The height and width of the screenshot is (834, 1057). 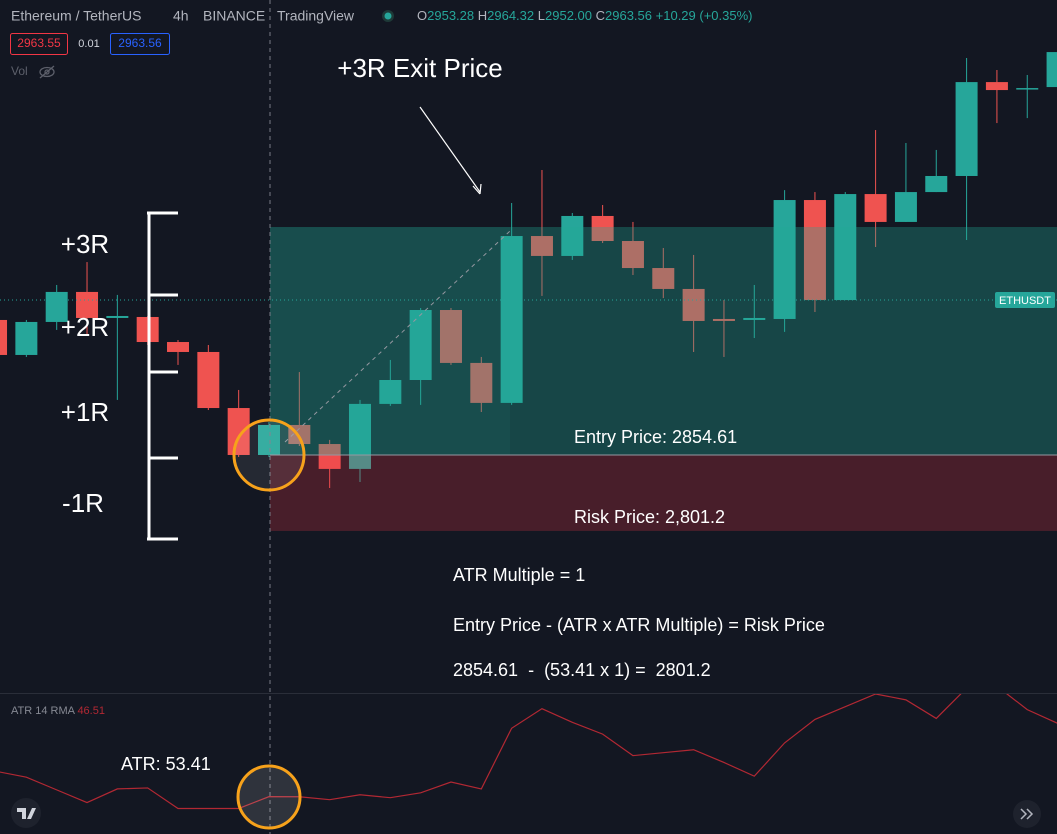 What do you see at coordinates (649, 517) in the screenshot?
I see `risk-label: Risk Price: 2,801.2` at bounding box center [649, 517].